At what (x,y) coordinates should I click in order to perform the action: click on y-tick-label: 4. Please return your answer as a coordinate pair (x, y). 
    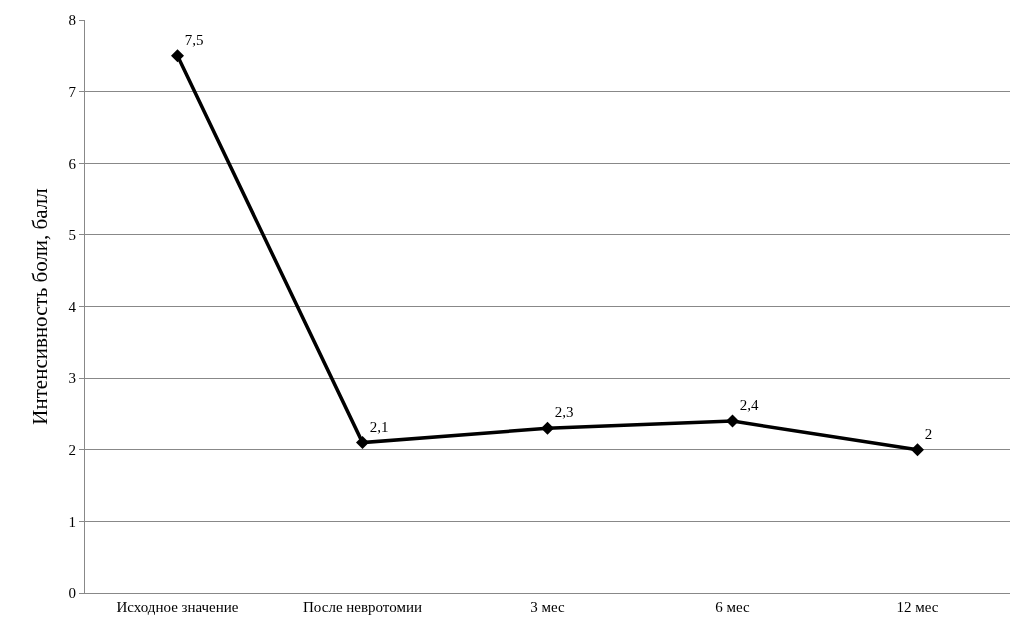
    Looking at the image, I should click on (72, 306).